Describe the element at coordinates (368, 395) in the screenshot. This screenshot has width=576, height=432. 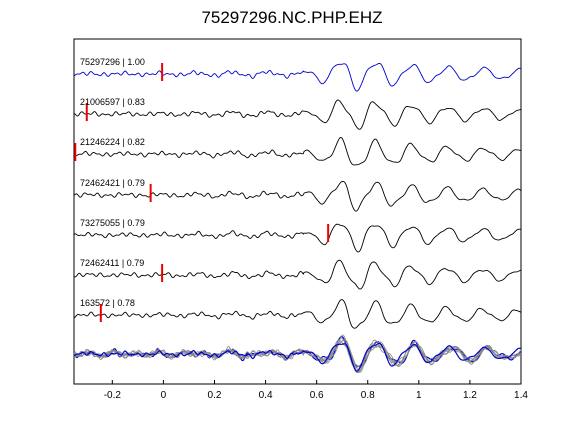
I see `x-tick-label: 0.8` at that location.